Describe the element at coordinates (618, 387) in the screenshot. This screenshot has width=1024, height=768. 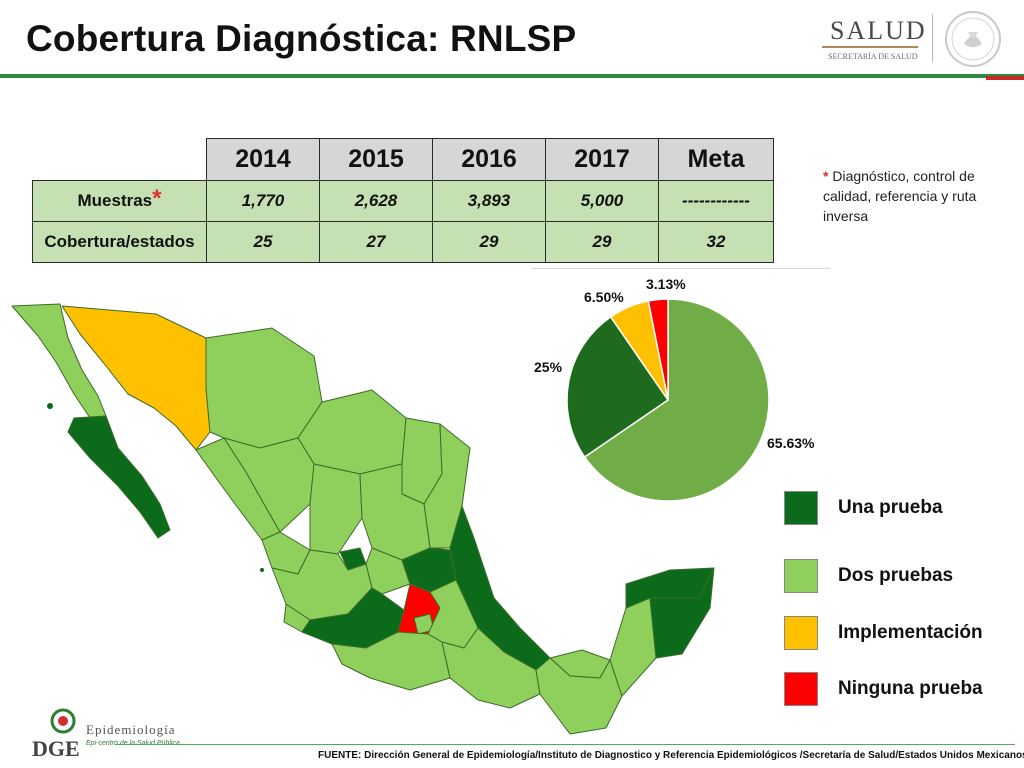
I see `pie-slice-una-prueba` at that location.